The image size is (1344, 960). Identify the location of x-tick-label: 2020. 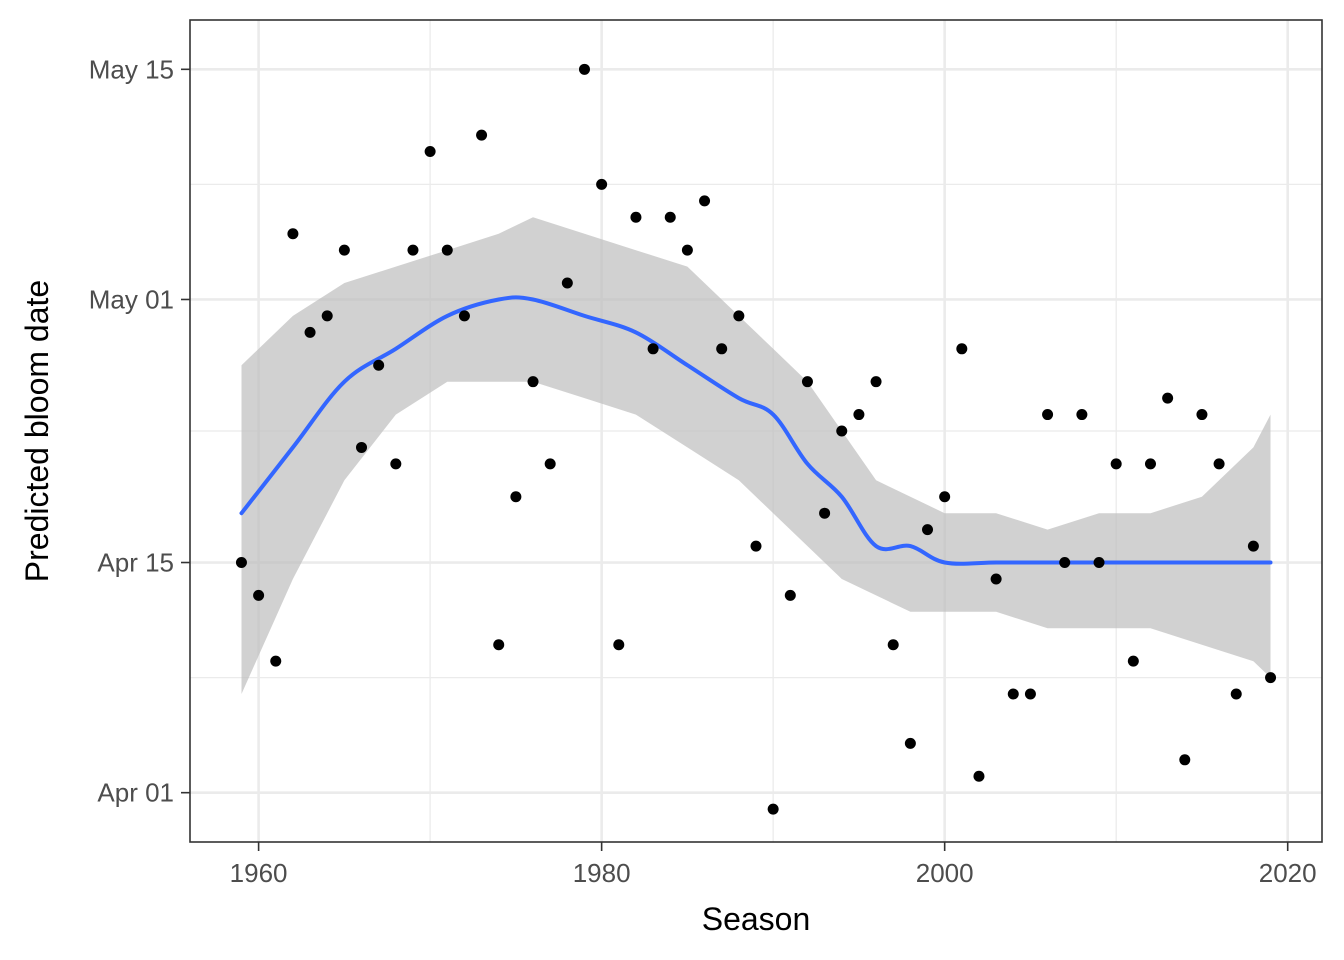
(1288, 873).